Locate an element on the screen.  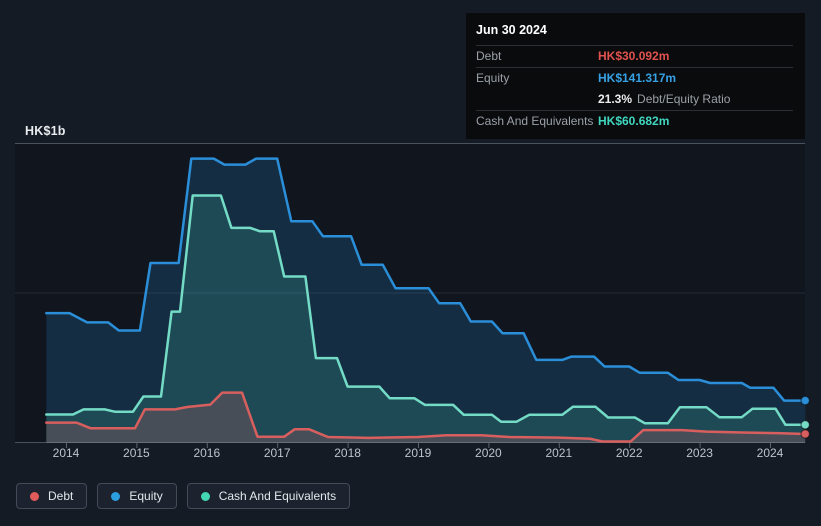
series-end-marker-cash-and-equivalents is located at coordinates (805, 424).